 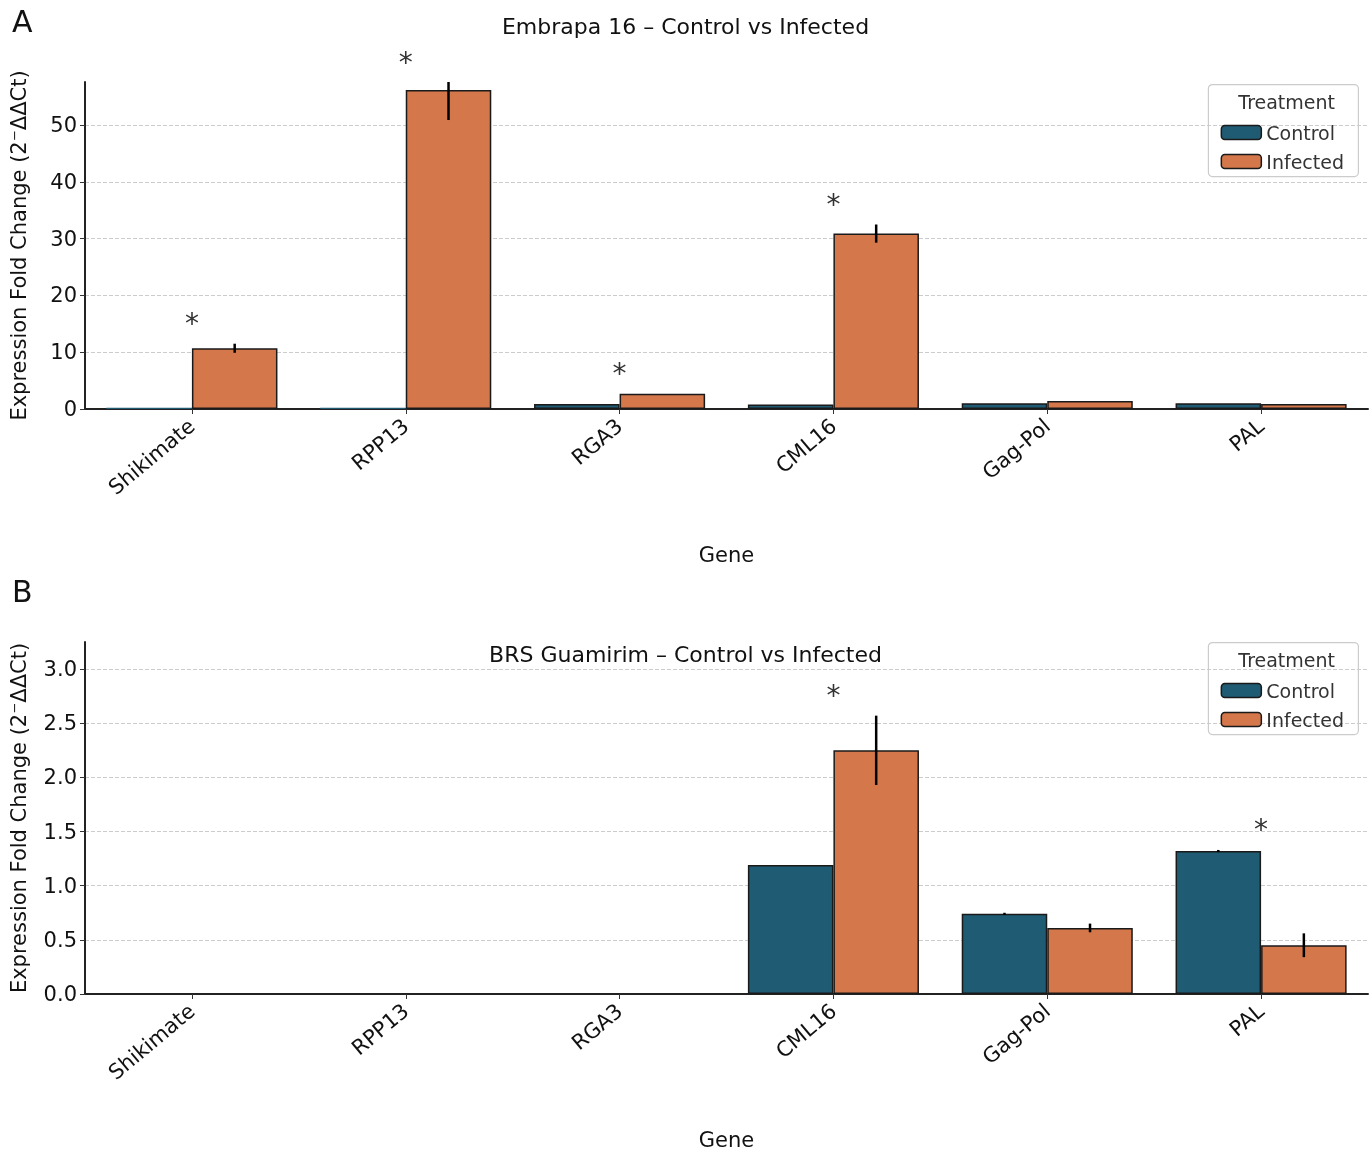 What do you see at coordinates (685, 654) in the screenshot?
I see `chart-title: BRS Guamirim – Control vs Infected` at bounding box center [685, 654].